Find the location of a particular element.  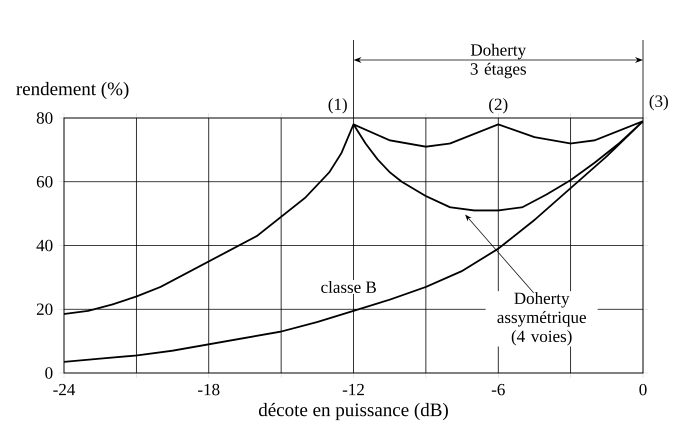

x-tick-label: 0 is located at coordinates (643, 390).